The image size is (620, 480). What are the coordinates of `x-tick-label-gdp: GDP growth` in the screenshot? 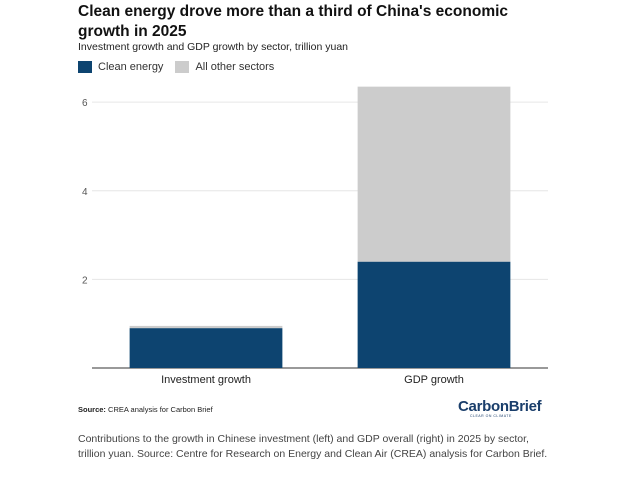 It's located at (434, 380).